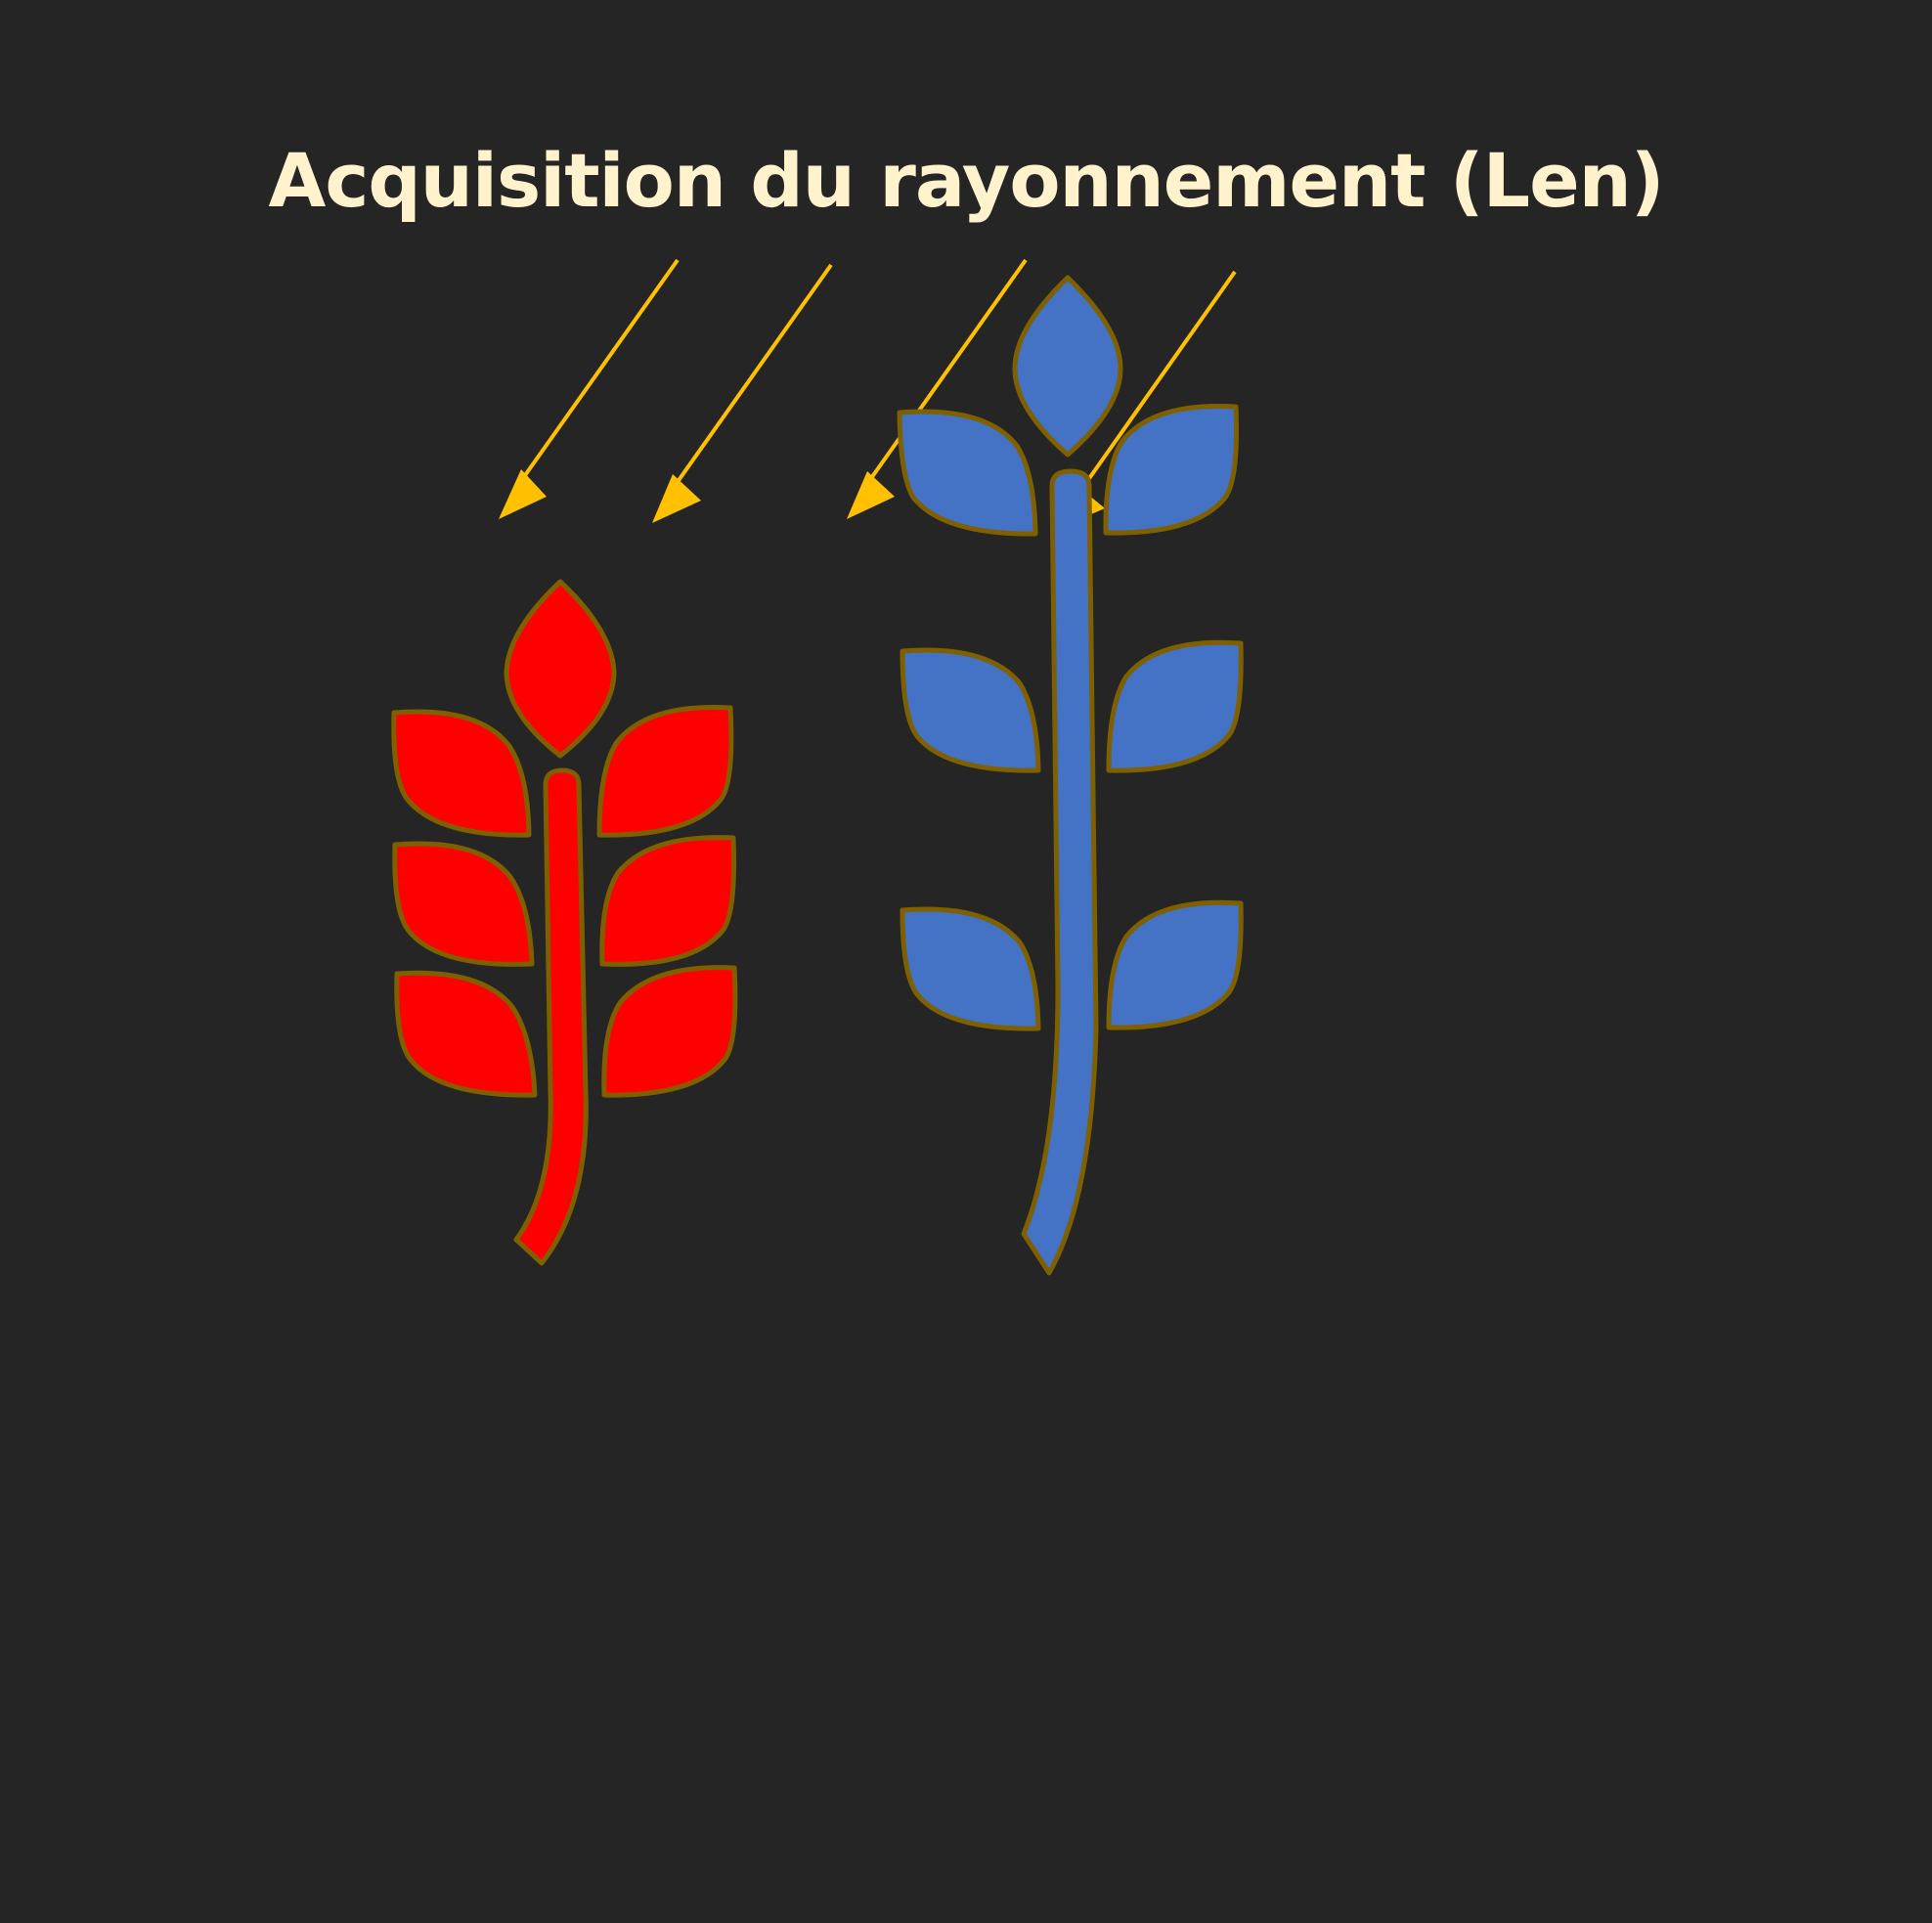 This screenshot has width=1932, height=1923. Describe the element at coordinates (466, 1034) in the screenshot. I see `plant-left-leaf-l3` at that location.